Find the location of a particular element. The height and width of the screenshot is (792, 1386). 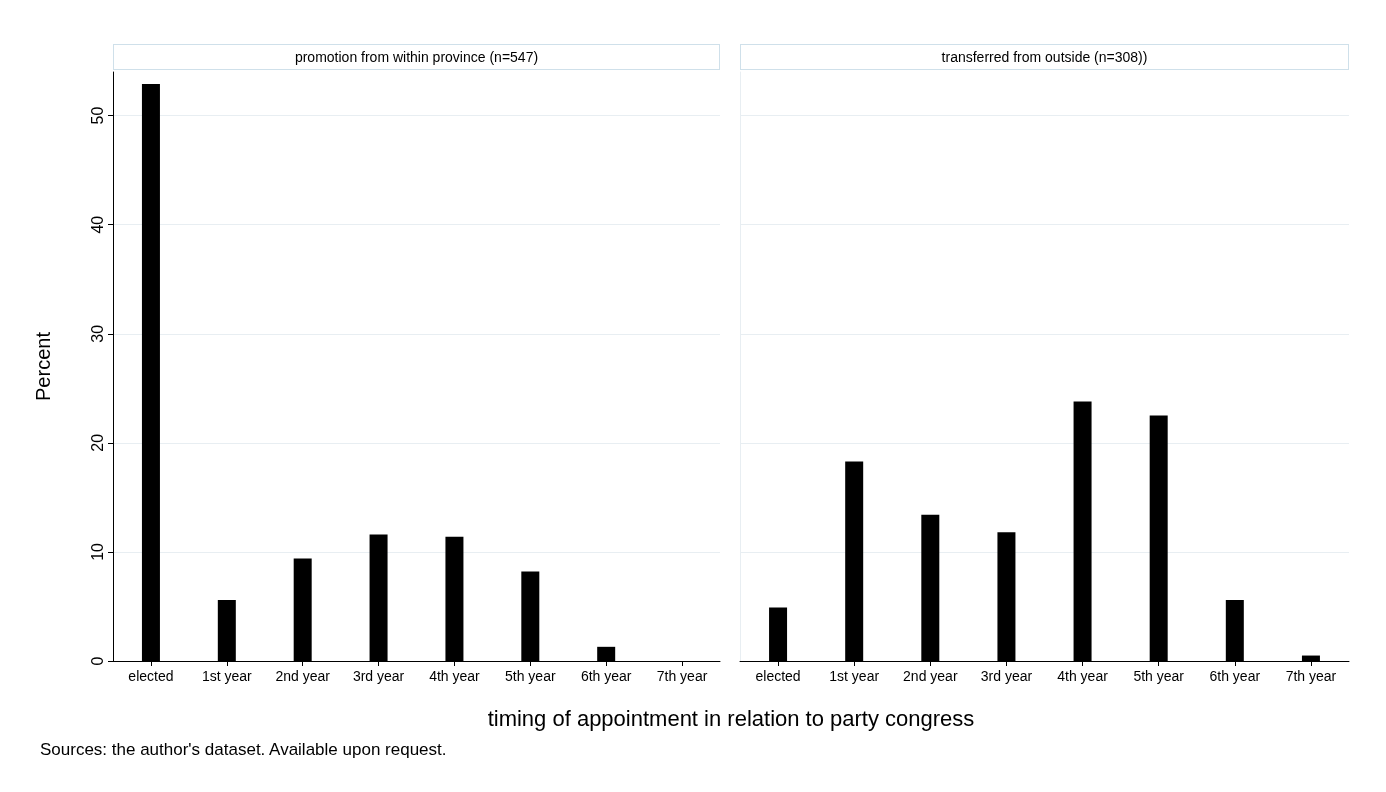

y-axis-title: Percent is located at coordinates (43, 366).